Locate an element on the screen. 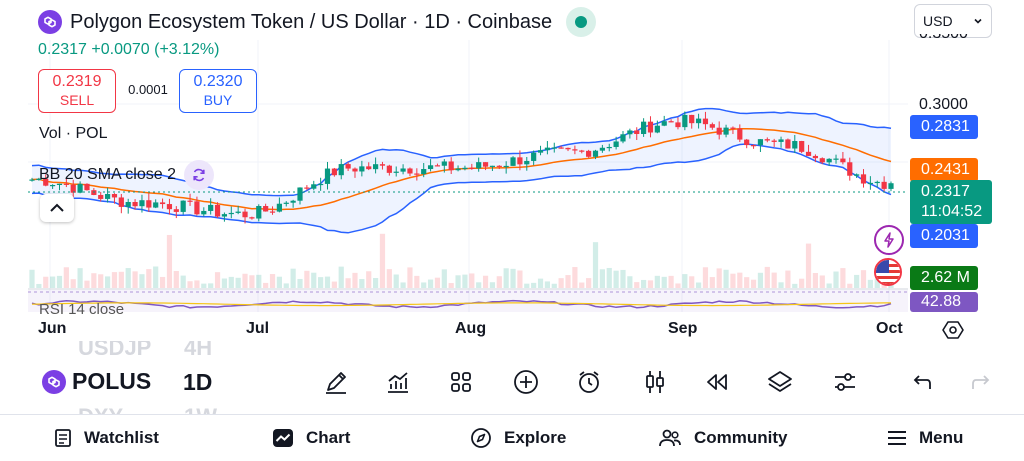 The image size is (1024, 461). bollinger-legend: BB 20 SMA close 2 is located at coordinates (126, 175).